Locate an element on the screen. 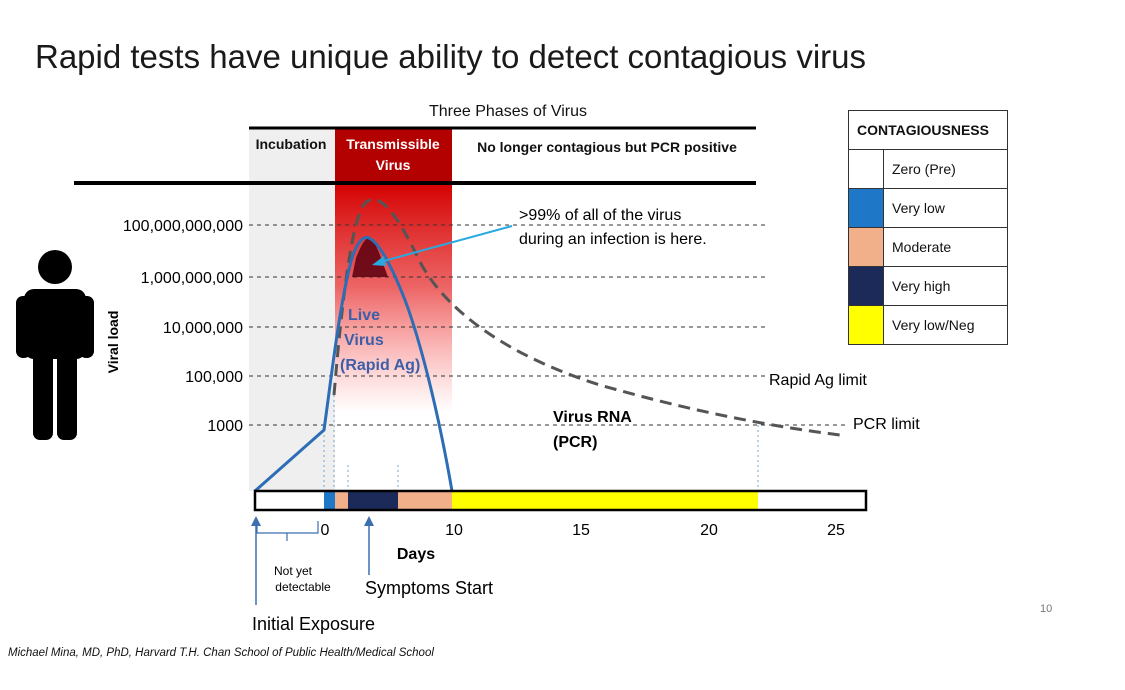 The image size is (1125, 690). timeline-segment-very-low is located at coordinates (329, 500).